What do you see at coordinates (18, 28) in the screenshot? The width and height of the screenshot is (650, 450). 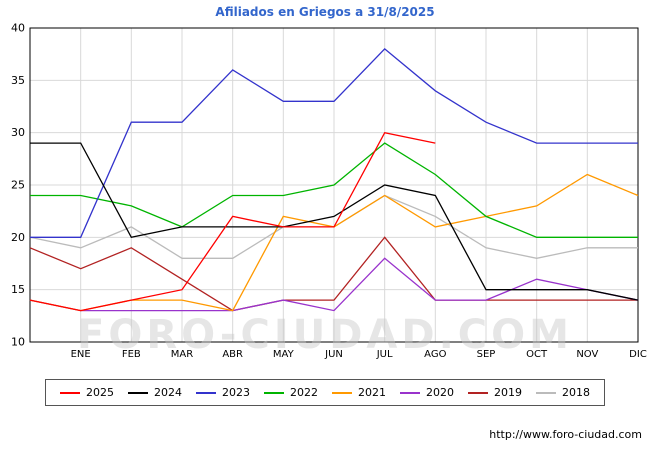 I see `y-axis-label: 40` at bounding box center [18, 28].